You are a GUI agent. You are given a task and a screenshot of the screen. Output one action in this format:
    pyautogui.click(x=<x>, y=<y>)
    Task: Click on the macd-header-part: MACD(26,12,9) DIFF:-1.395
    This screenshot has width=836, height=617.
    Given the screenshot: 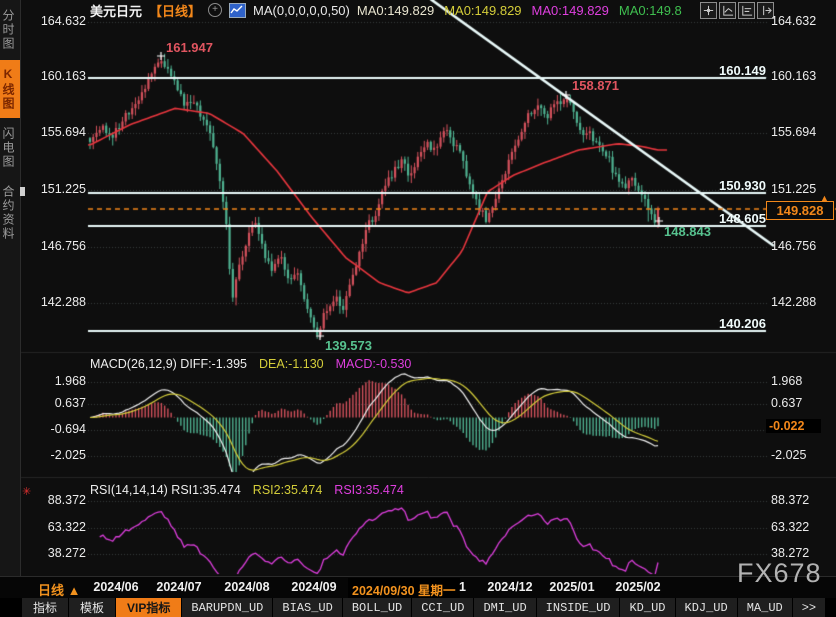 What is the action you would take?
    pyautogui.click(x=168, y=364)
    